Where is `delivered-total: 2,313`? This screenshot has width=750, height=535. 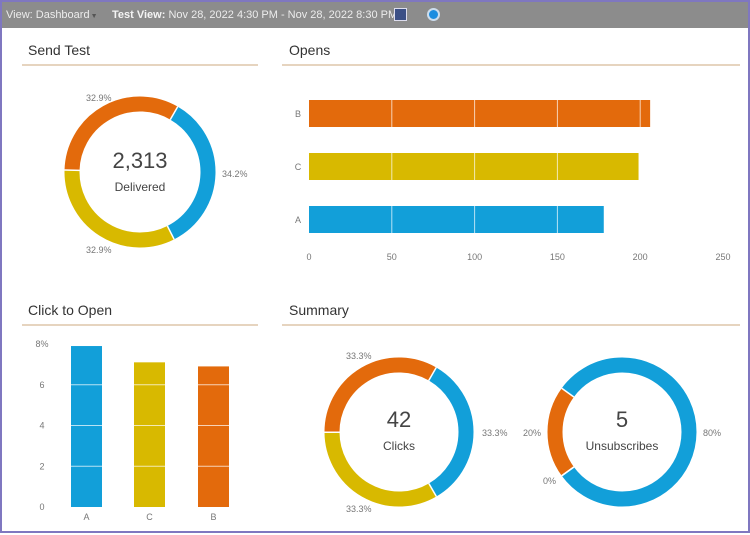
delivered-total: 2,313 is located at coordinates (140, 161).